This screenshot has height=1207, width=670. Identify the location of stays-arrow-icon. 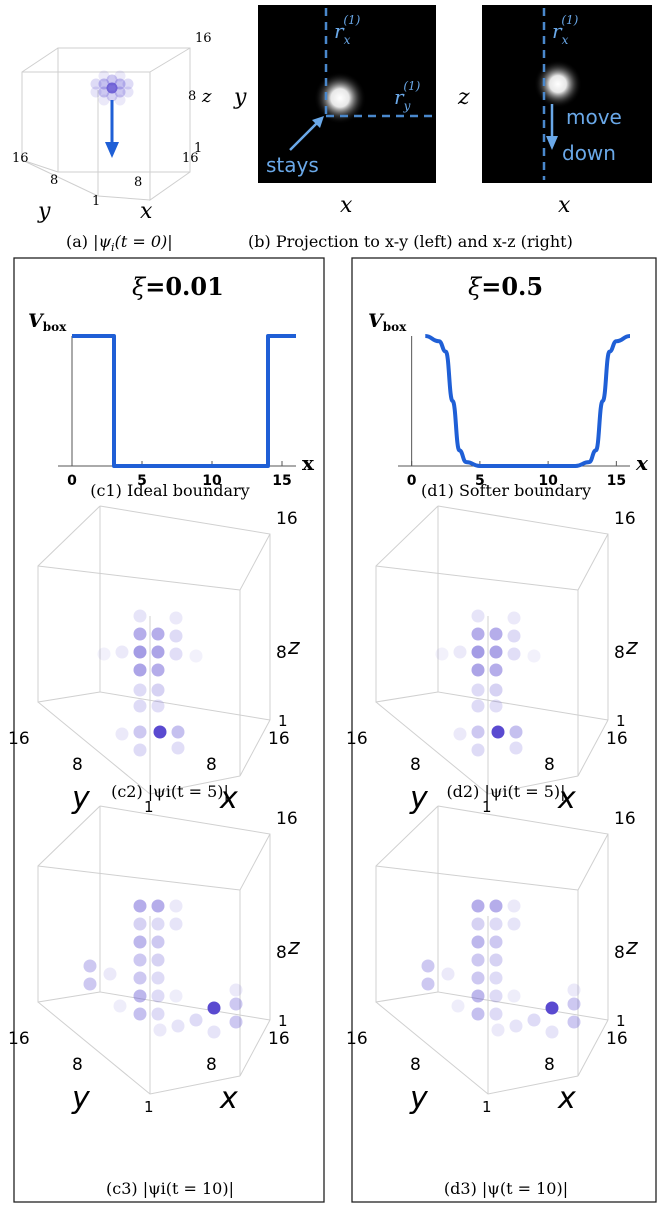
(318, 122).